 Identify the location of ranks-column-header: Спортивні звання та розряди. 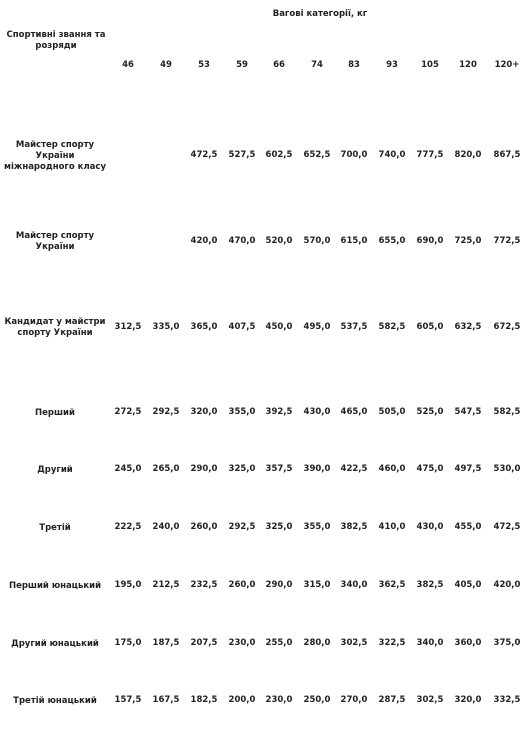
(56, 40).